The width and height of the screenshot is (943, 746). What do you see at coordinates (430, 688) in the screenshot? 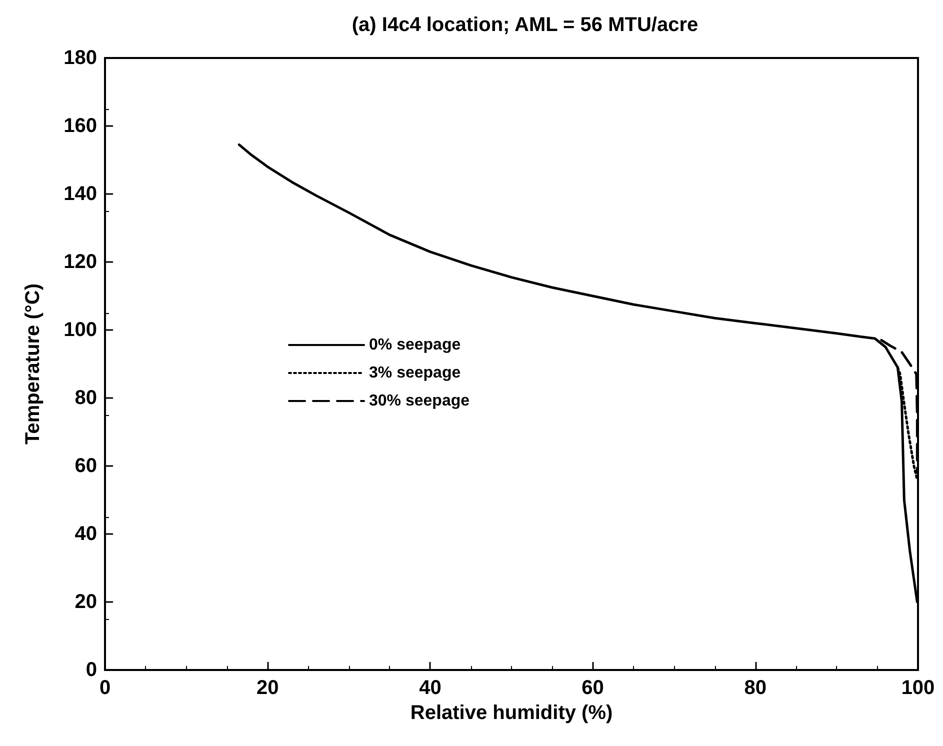
I see `x-tick-label: 40` at bounding box center [430, 688].